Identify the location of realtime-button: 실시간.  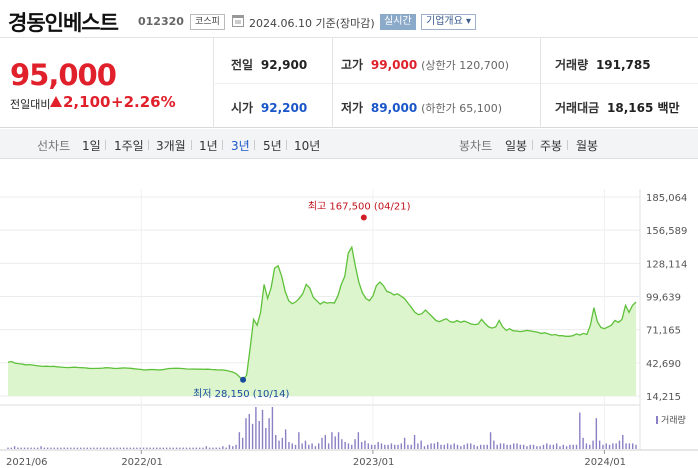
(398, 22).